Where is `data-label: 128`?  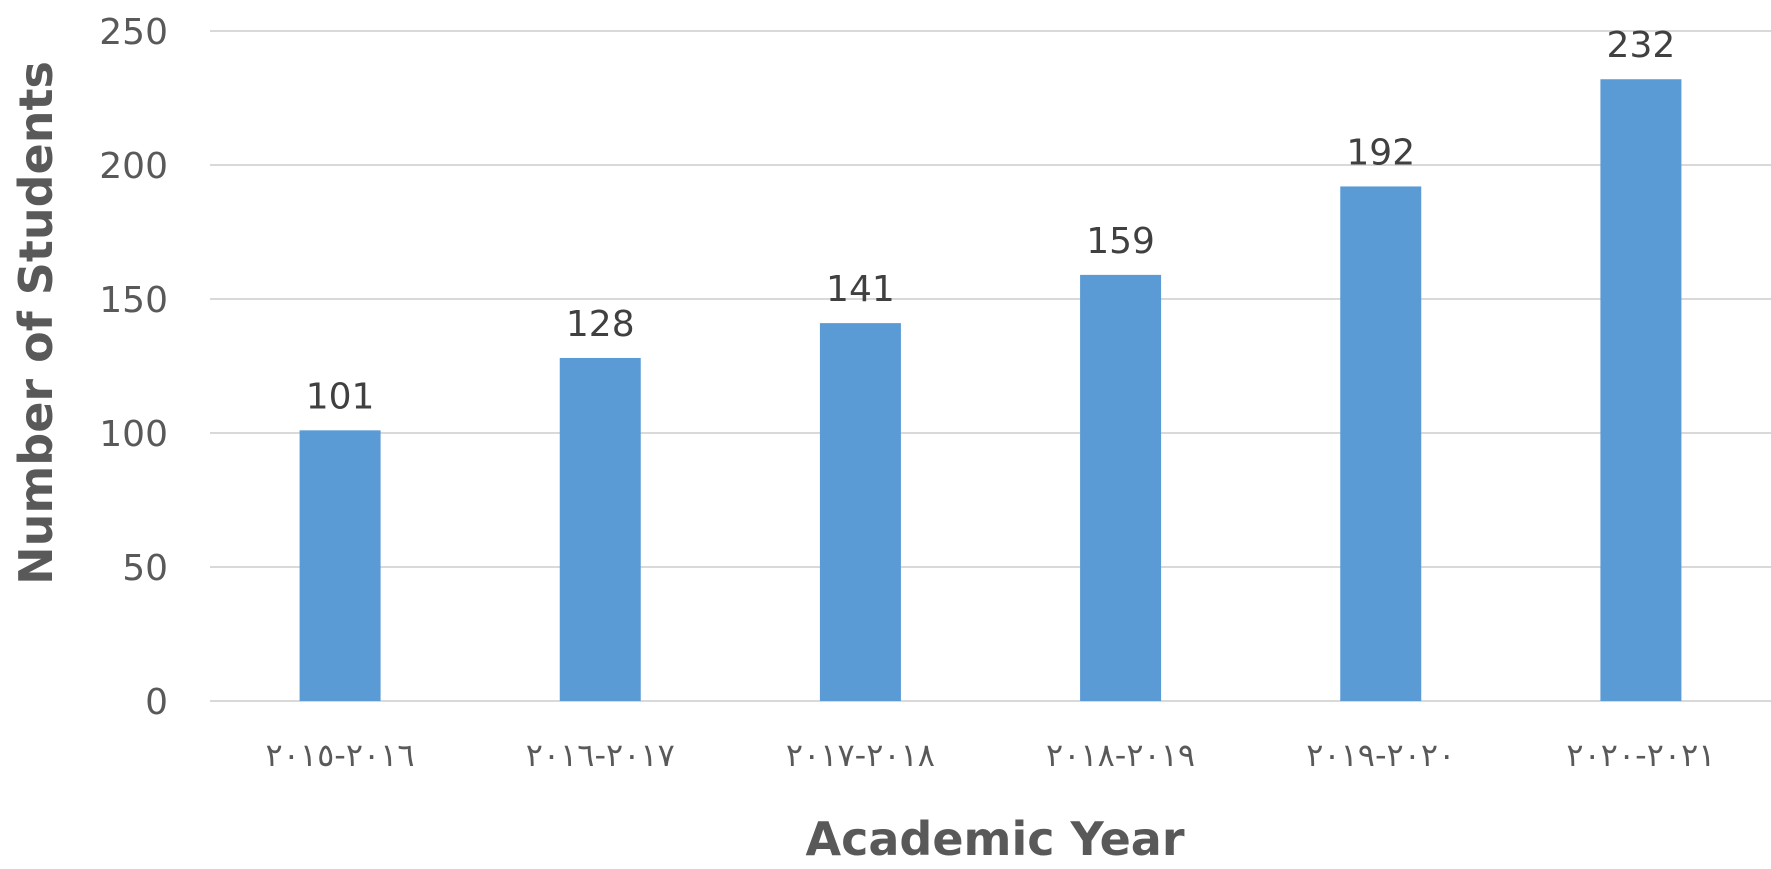
data-label: 128 is located at coordinates (600, 324).